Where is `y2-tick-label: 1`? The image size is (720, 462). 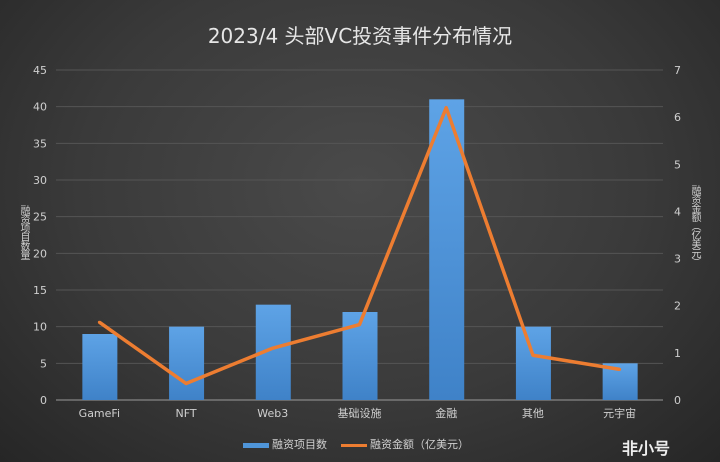 y2-tick-label: 1 is located at coordinates (677, 353).